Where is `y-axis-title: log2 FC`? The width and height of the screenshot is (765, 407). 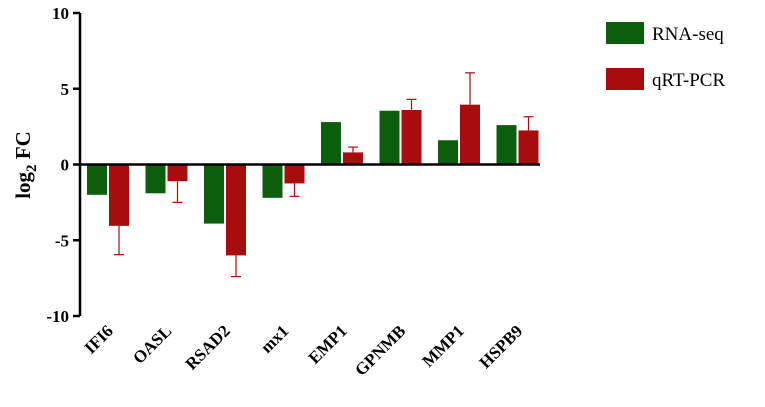
y-axis-title: log2 FC is located at coordinates (25, 165).